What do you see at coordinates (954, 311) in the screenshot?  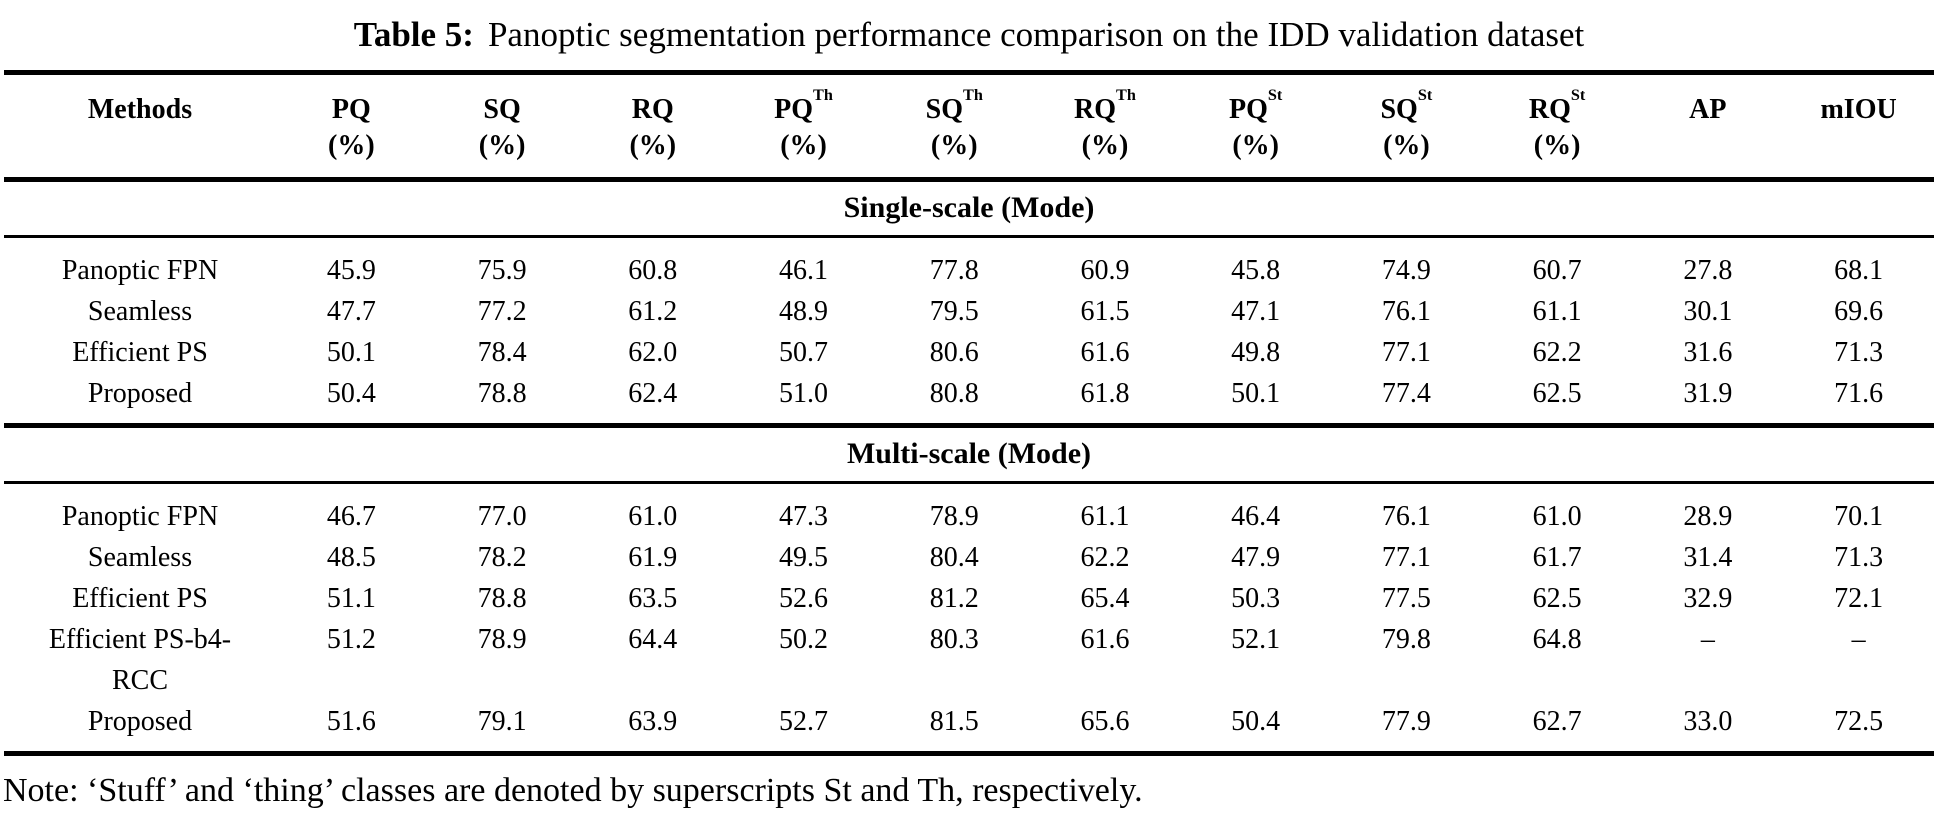 I see `value-cell: 79.5` at bounding box center [954, 311].